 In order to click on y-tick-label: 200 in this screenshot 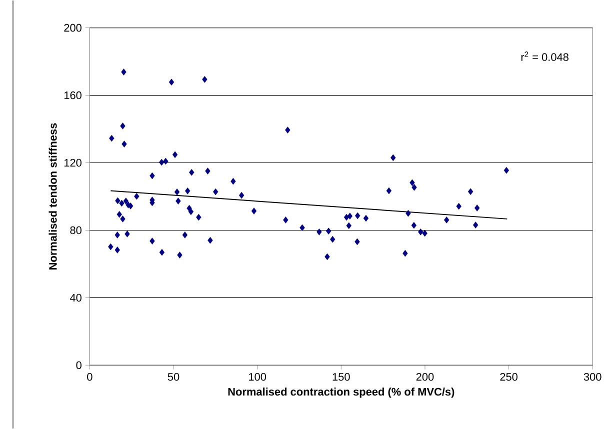, I will do `click(73, 28)`.